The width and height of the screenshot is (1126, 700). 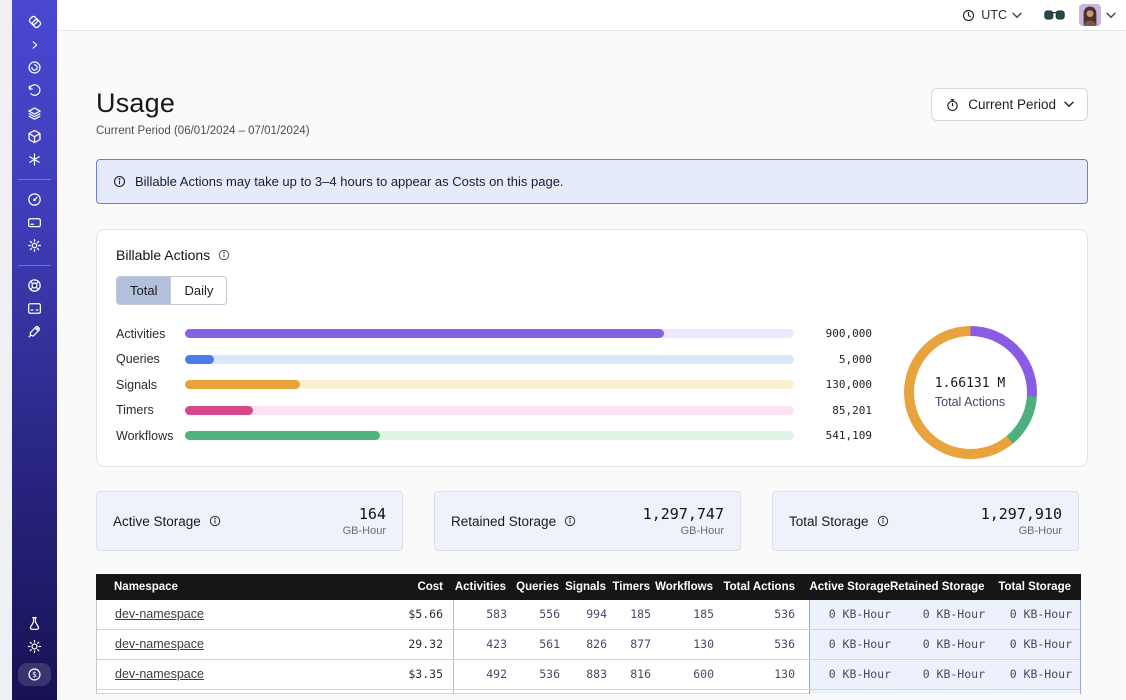 What do you see at coordinates (583, 692) in the screenshot?
I see `signals-cell` at bounding box center [583, 692].